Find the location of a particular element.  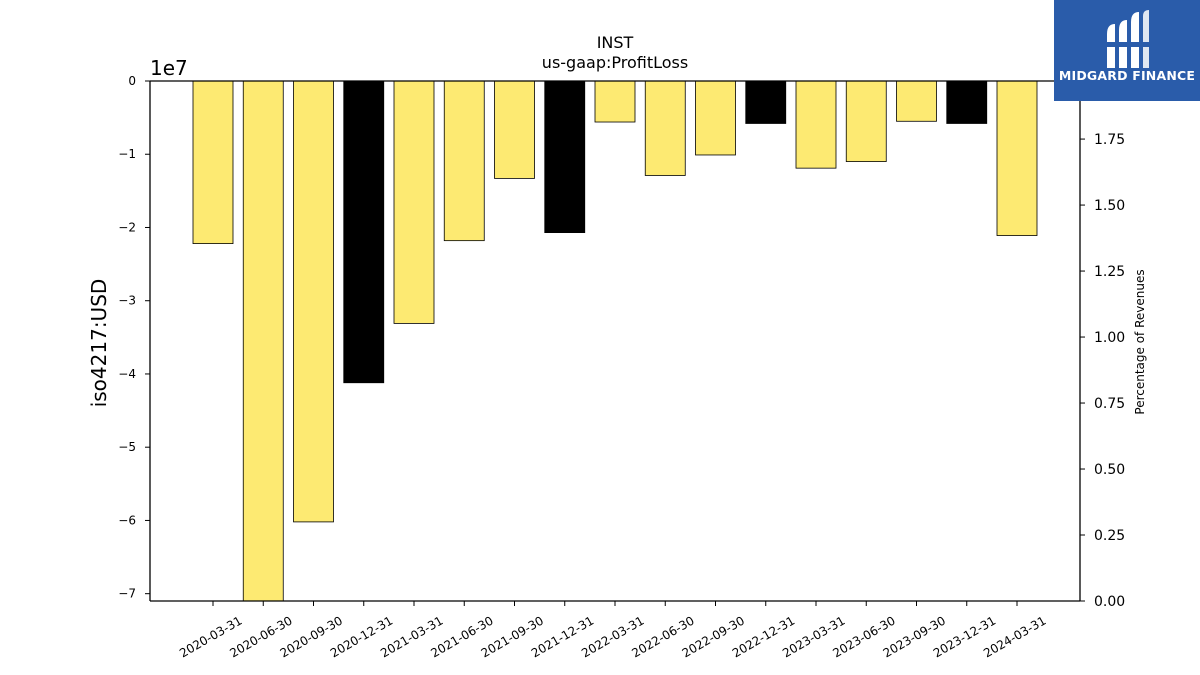

y-tick-label: −6 is located at coordinates (127, 520).